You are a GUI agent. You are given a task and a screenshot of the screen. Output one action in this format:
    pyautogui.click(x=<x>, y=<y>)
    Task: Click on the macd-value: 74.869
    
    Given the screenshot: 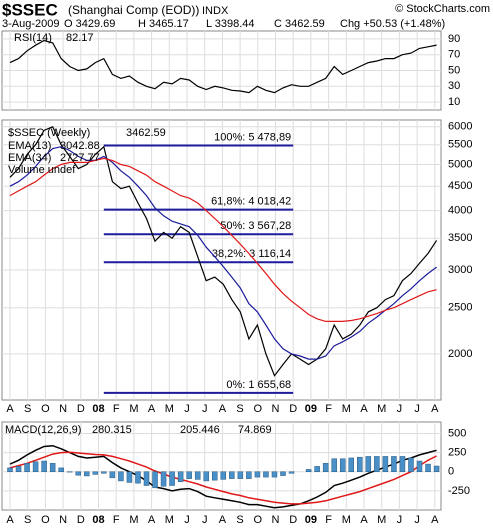 What is the action you would take?
    pyautogui.click(x=255, y=430)
    